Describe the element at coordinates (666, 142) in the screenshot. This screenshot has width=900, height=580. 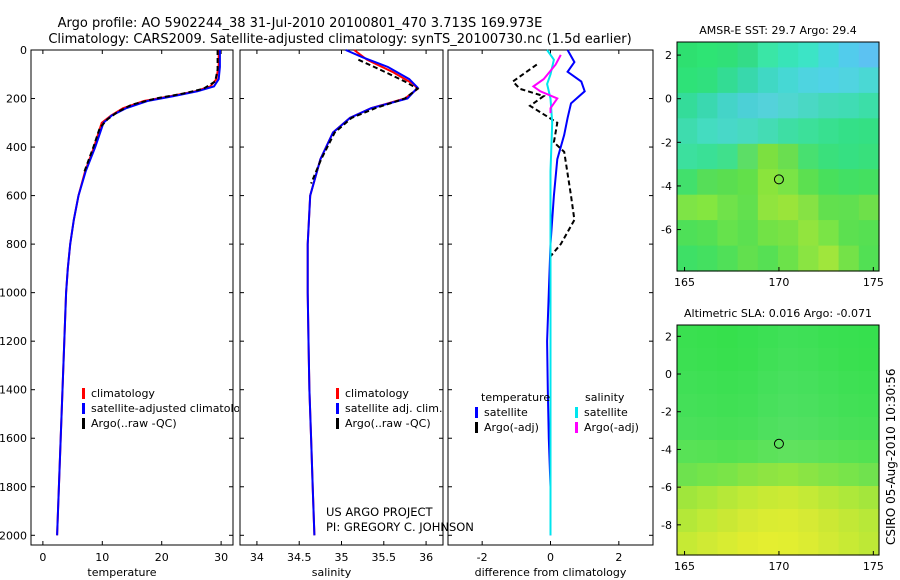
I see `sst_map-ytick-label: -2` at that location.